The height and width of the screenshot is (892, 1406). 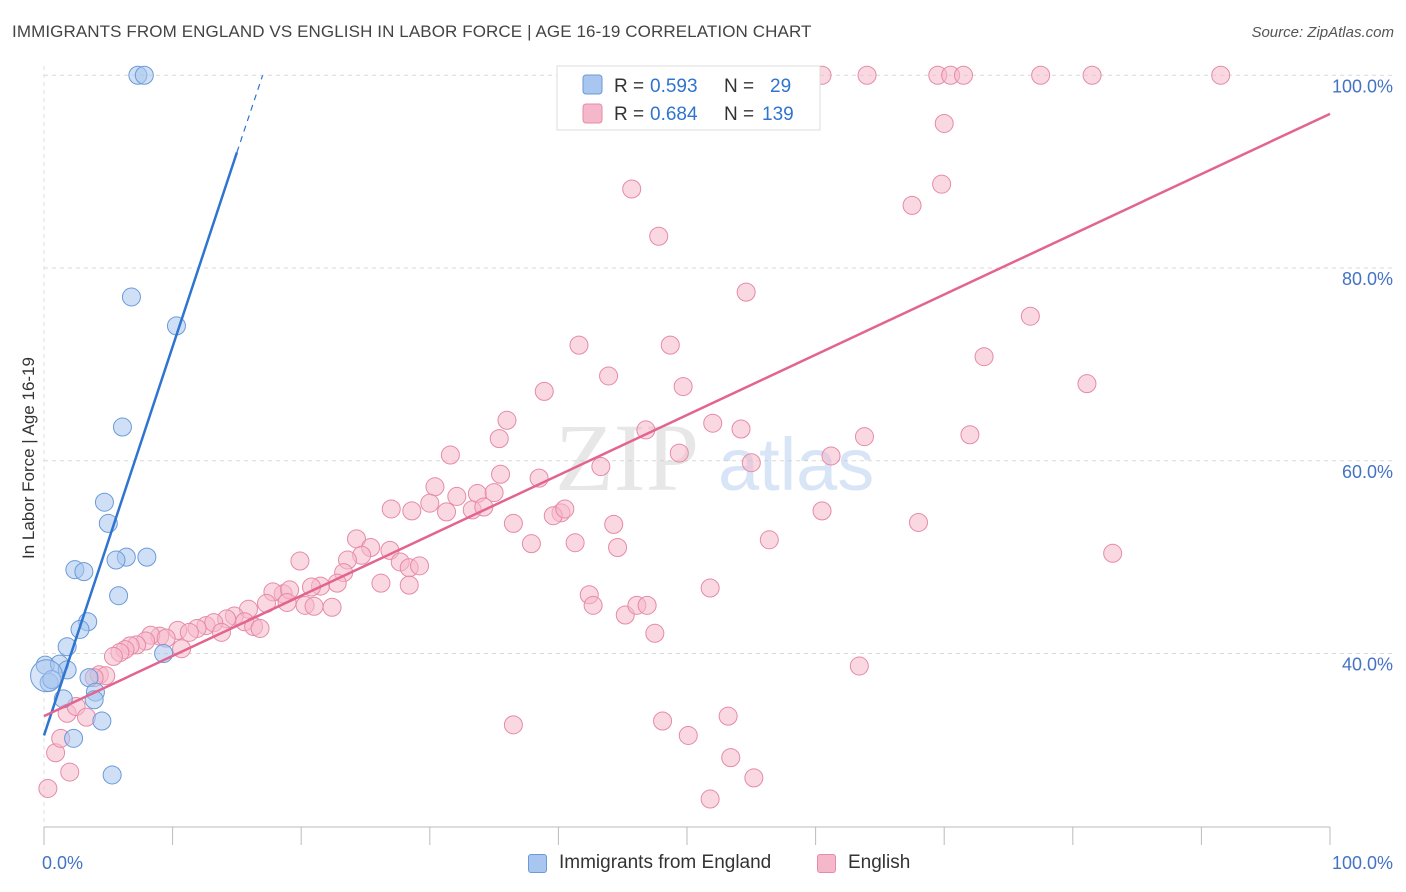 I want to click on immigrants-trend-line, so click(x=140, y=443).